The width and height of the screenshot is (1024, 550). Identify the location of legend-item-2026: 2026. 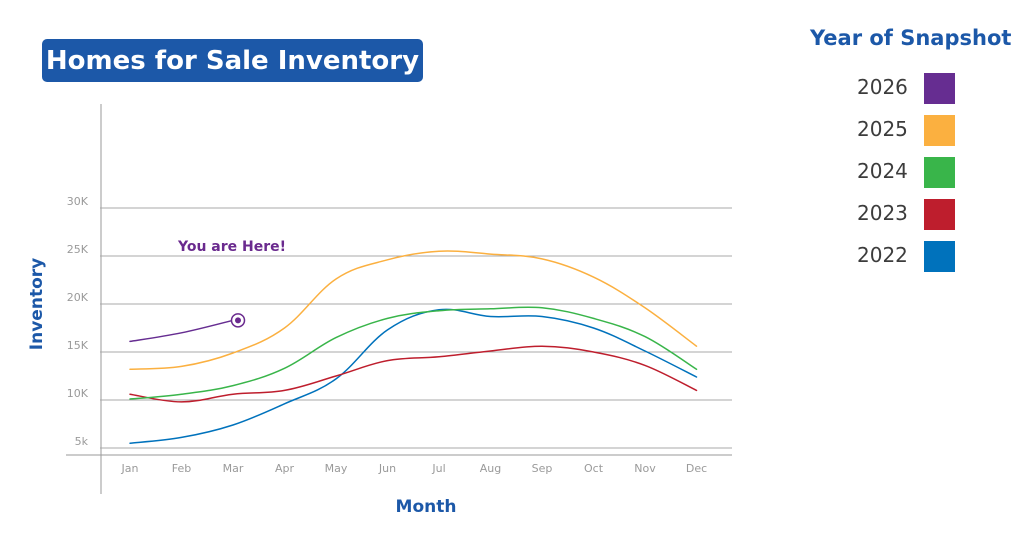
(912, 89).